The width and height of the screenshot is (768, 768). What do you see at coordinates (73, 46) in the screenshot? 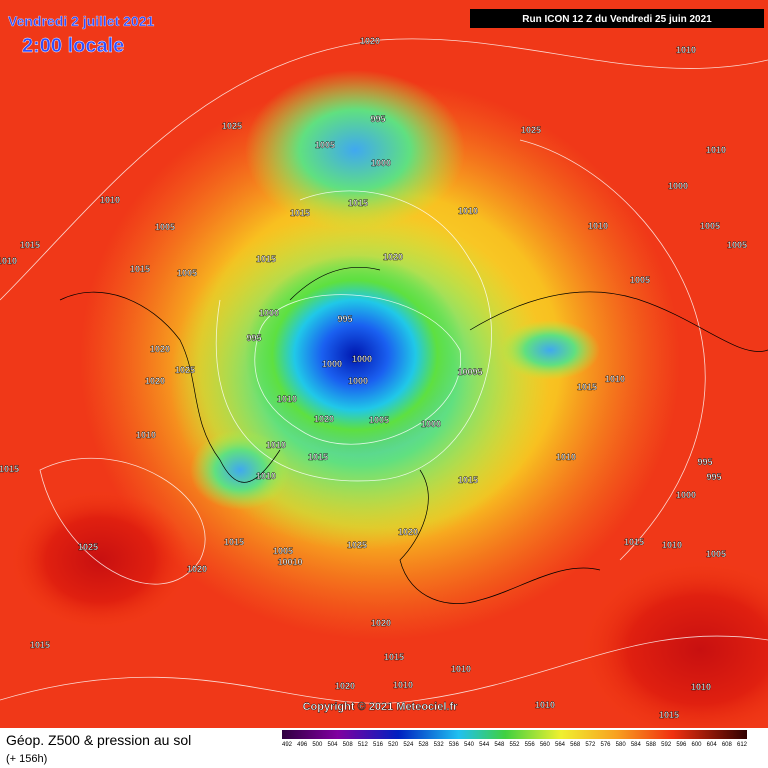
I see `time-label: 2:00 locale` at bounding box center [73, 46].